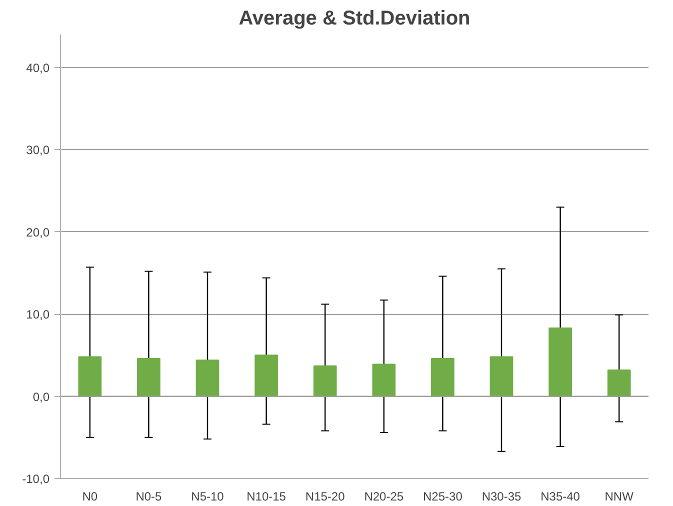 This screenshot has height=506, width=673. Describe the element at coordinates (619, 497) in the screenshot. I see `x-tick-label: NNW` at that location.